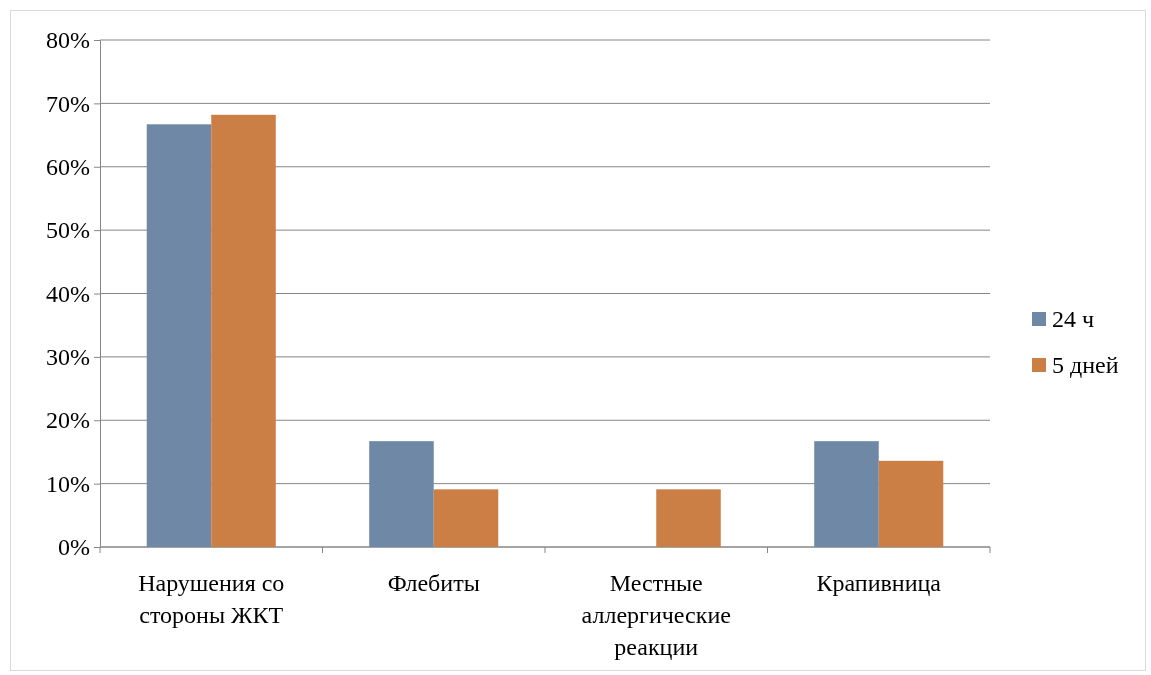  Describe the element at coordinates (68, 40) in the screenshot. I see `y-tick-label: 80%` at that location.